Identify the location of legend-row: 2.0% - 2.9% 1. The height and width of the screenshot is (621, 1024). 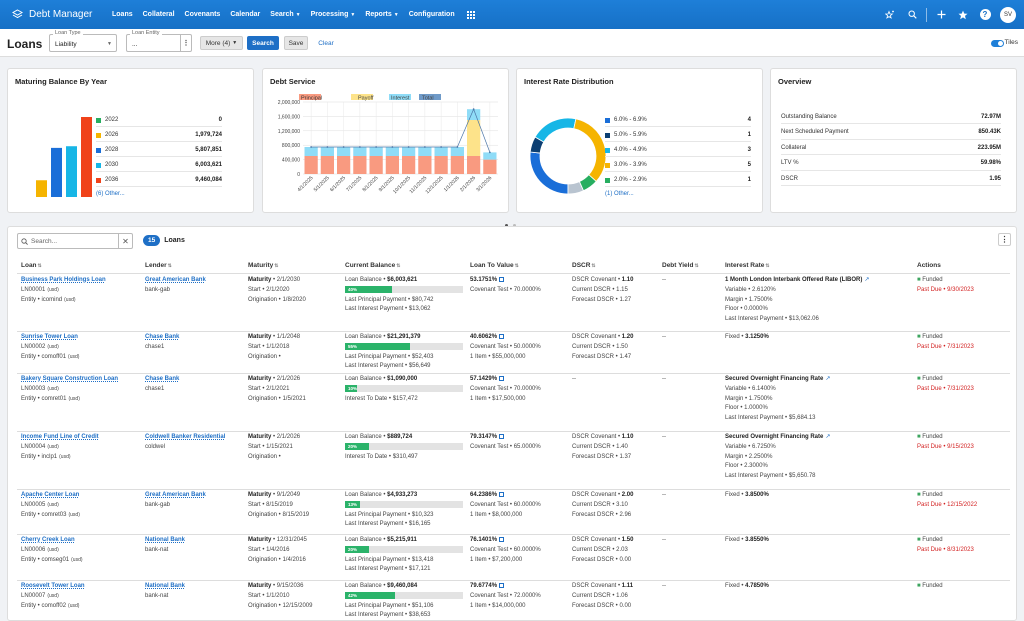
(678, 180).